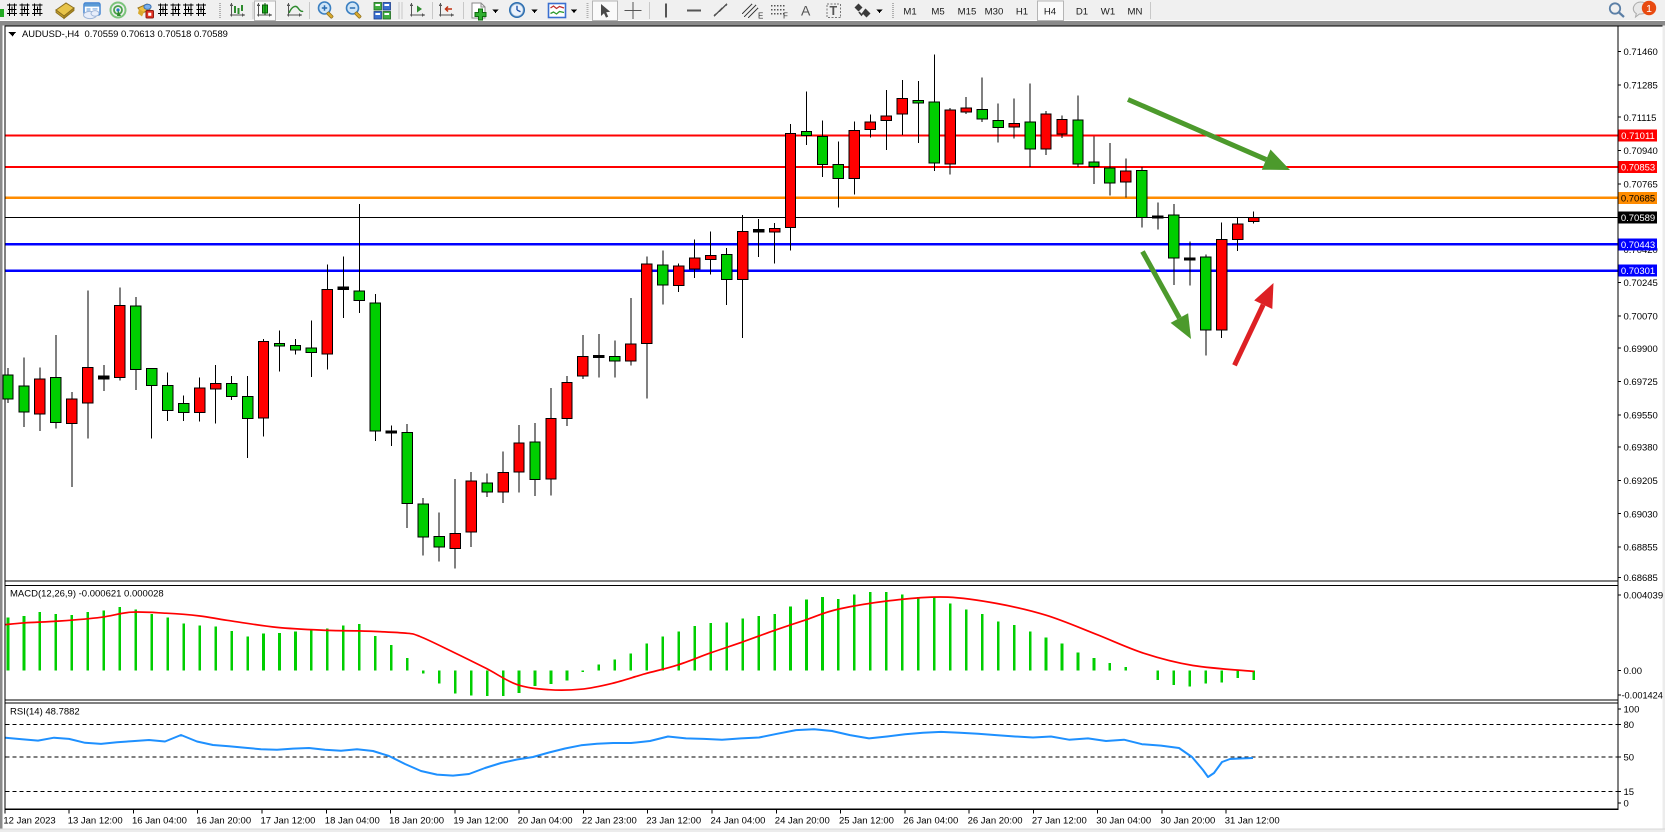 This screenshot has height=832, width=1665. What do you see at coordinates (288, 821) in the screenshot?
I see `svg-text: 17 Jan 12:00` at bounding box center [288, 821].